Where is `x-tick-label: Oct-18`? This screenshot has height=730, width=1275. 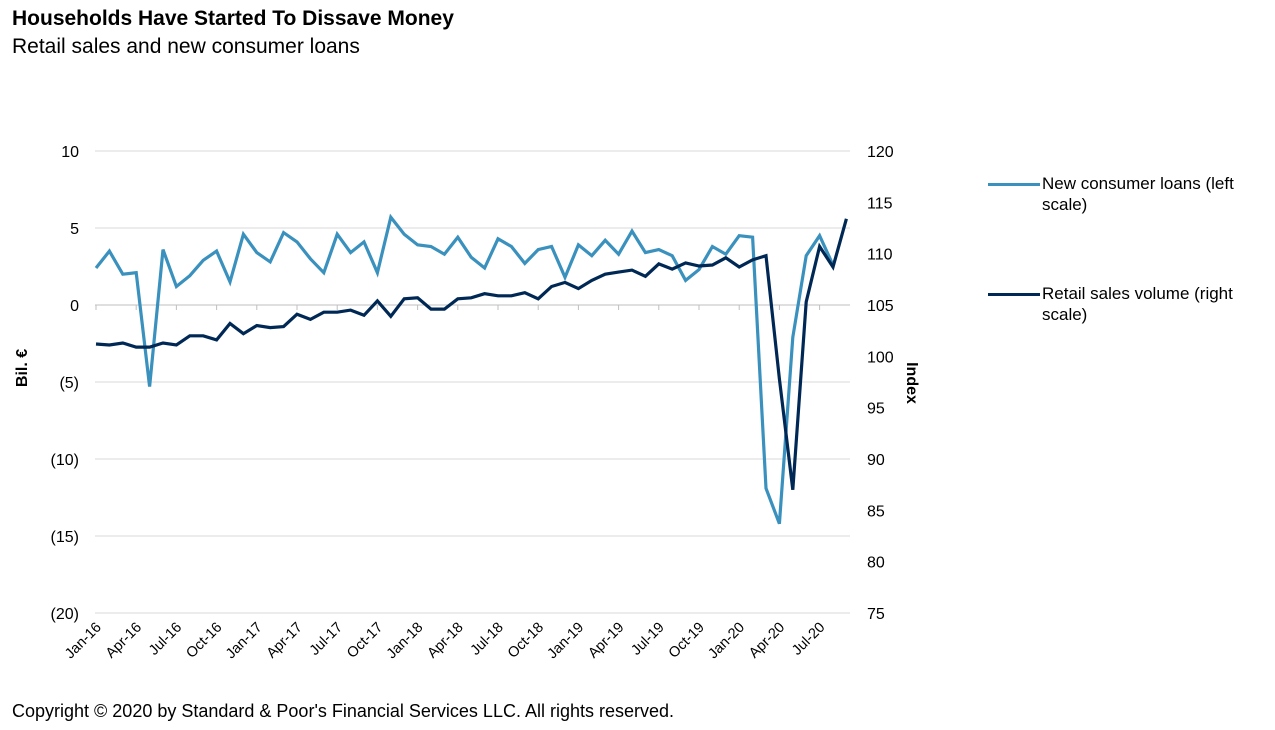
x-tick-label: Oct-18 is located at coordinates (526, 641).